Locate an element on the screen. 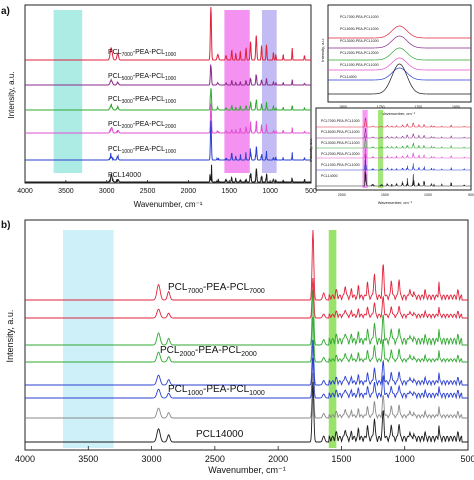 The image size is (474, 480). inset-top-xtick-1750: 1750 is located at coordinates (381, 107).